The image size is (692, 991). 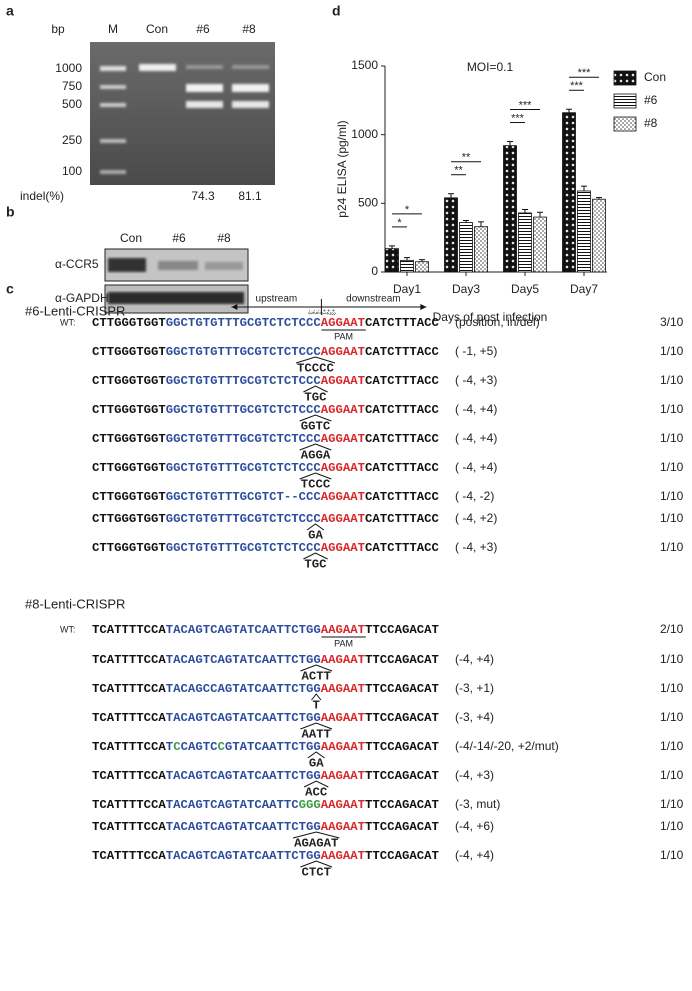 What do you see at coordinates (316, 368) in the screenshot?
I see `insert: TCCCC` at bounding box center [316, 368].